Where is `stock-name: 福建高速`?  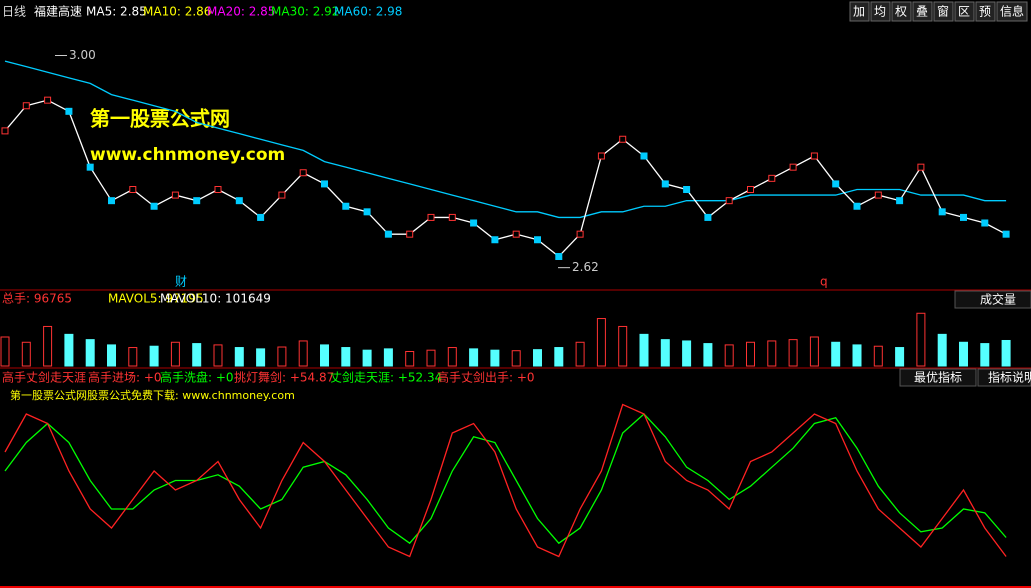 stock-name: 福建高速 is located at coordinates (58, 11).